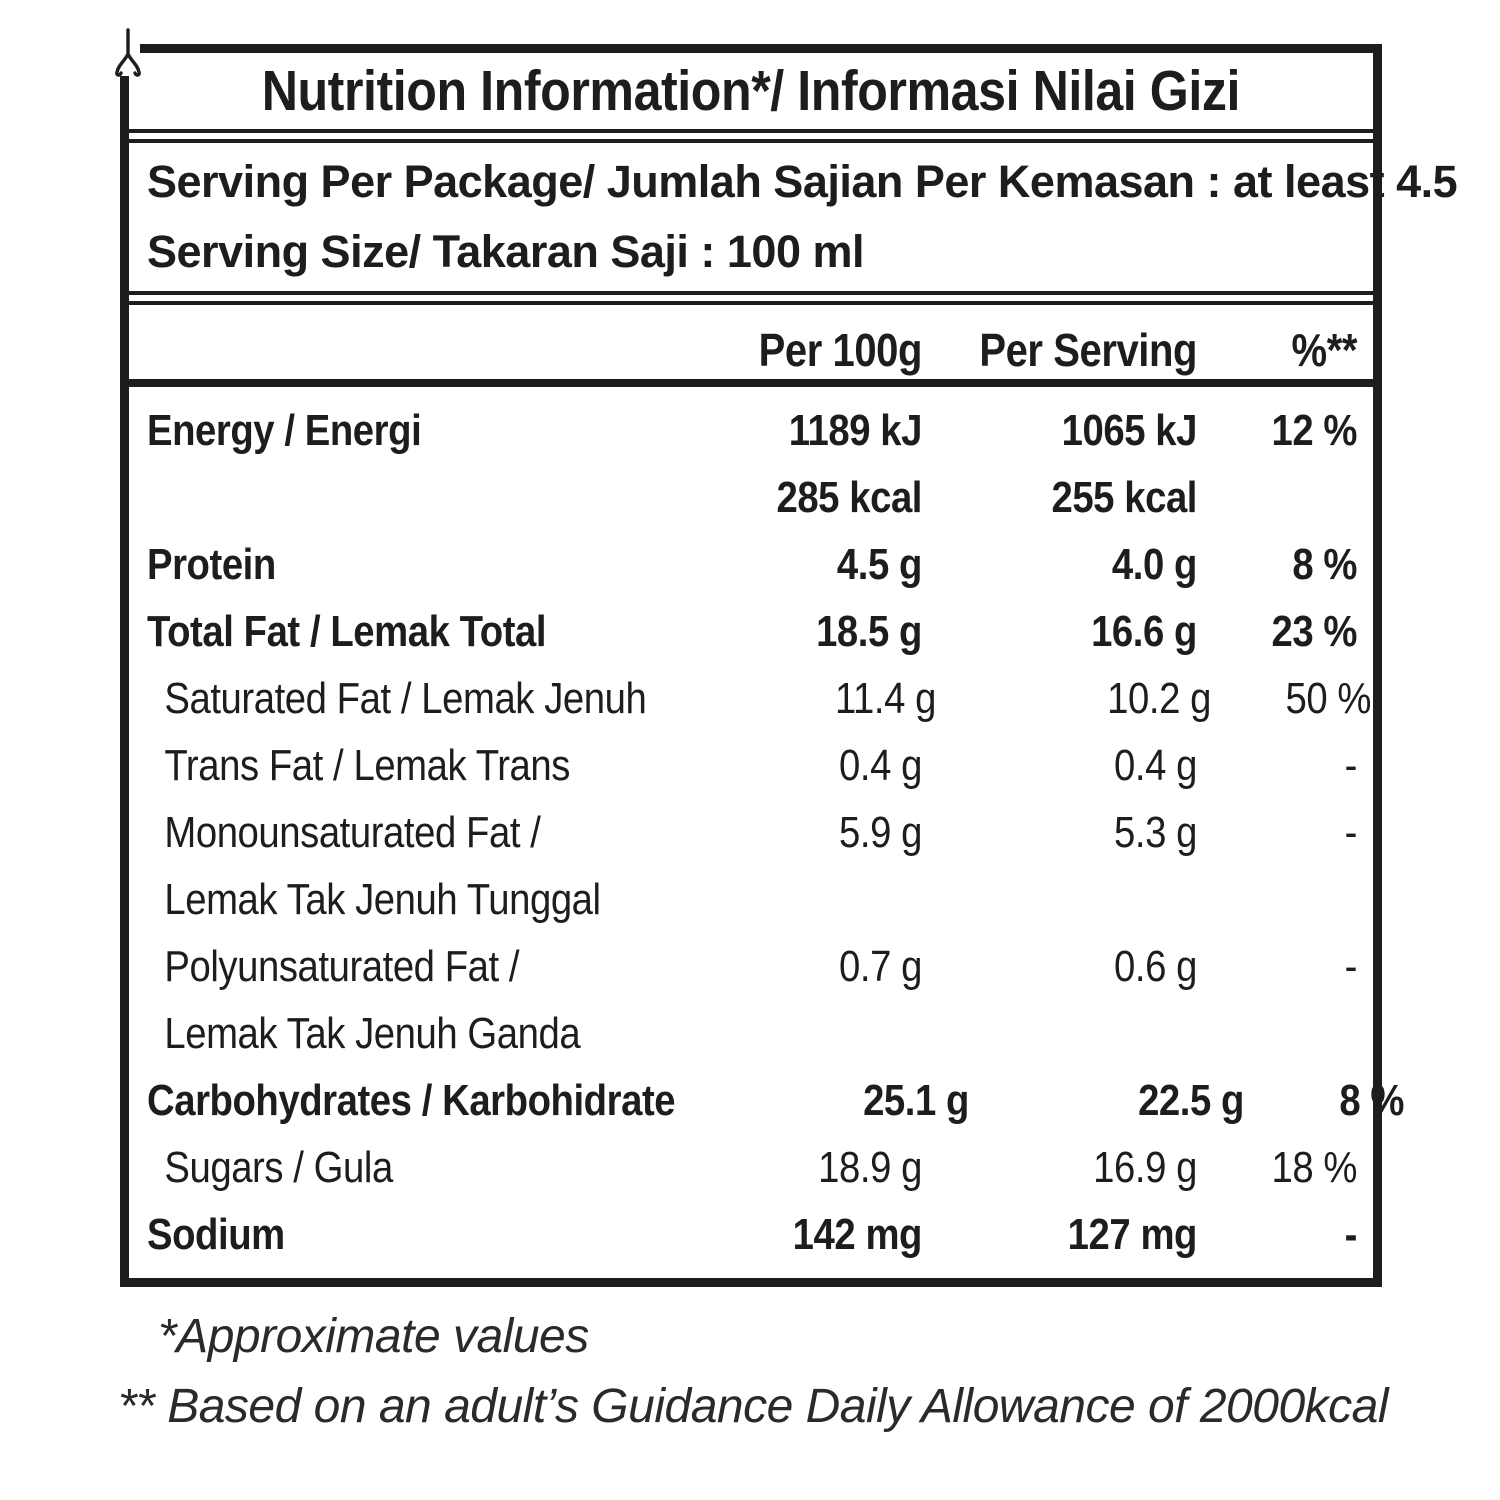 The height and width of the screenshot is (1500, 1500). Describe the element at coordinates (1129, 430) in the screenshot. I see `value-per-serving: 1065 kJ` at that location.